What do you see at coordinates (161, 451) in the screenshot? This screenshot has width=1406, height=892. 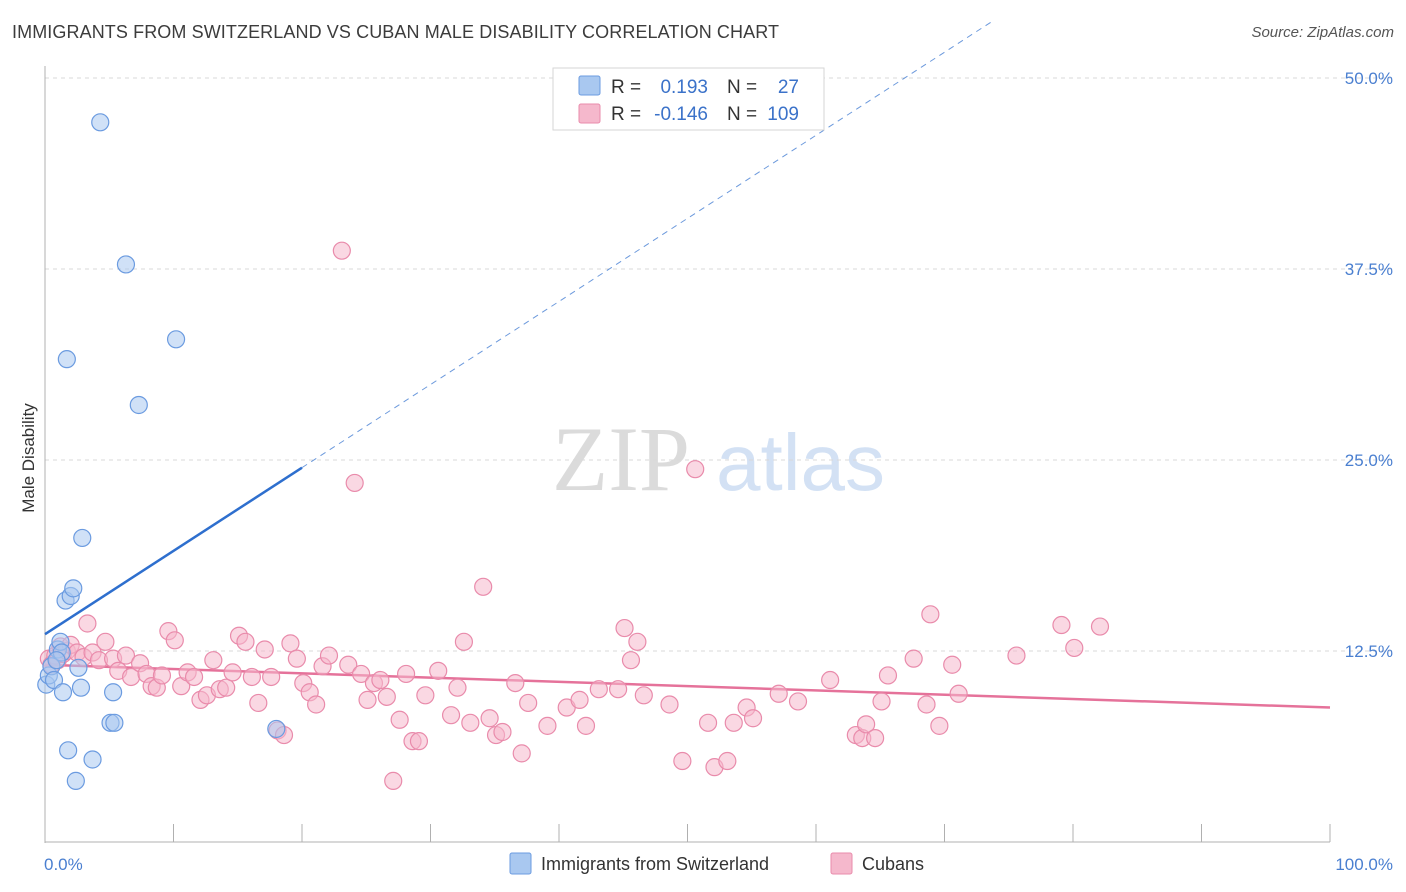 I see `switzerland-points` at bounding box center [161, 451].